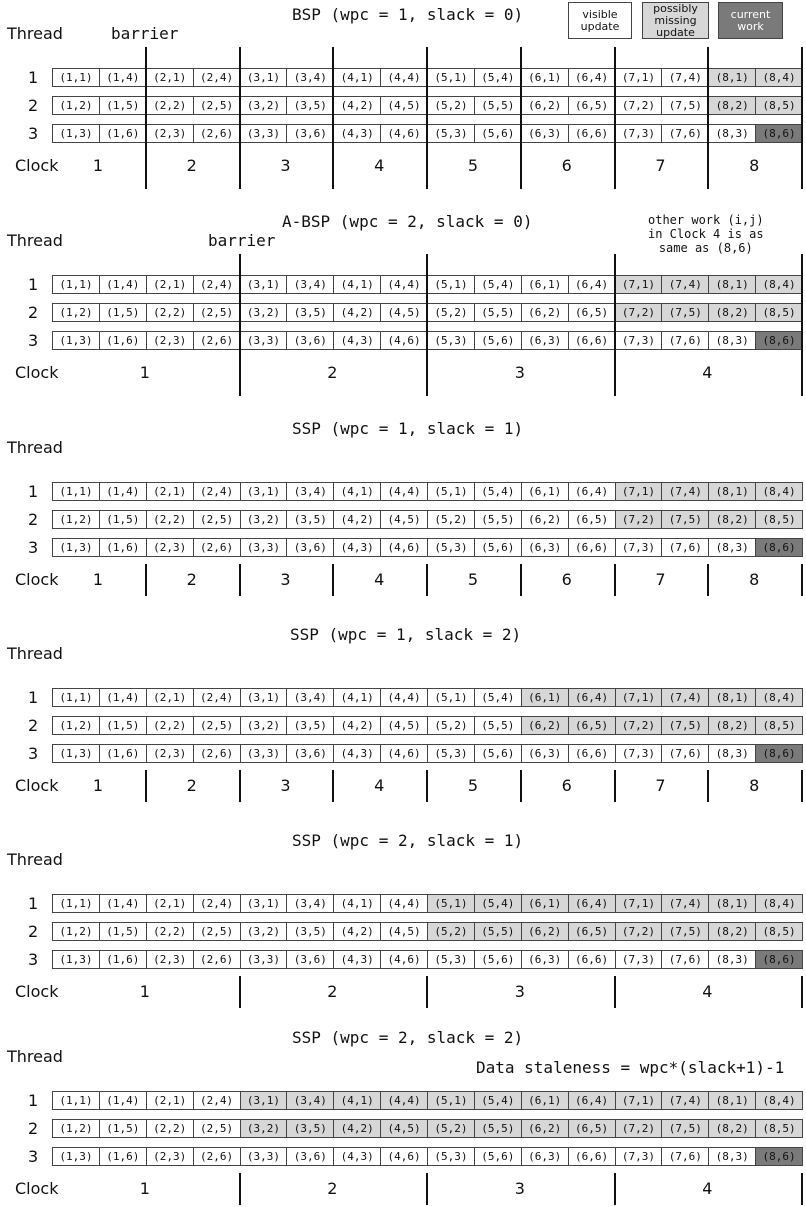 This screenshot has width=806, height=1207. What do you see at coordinates (408, 14) in the screenshot?
I see `panel-title: BSP (wpc = 1, slack = 0)` at bounding box center [408, 14].